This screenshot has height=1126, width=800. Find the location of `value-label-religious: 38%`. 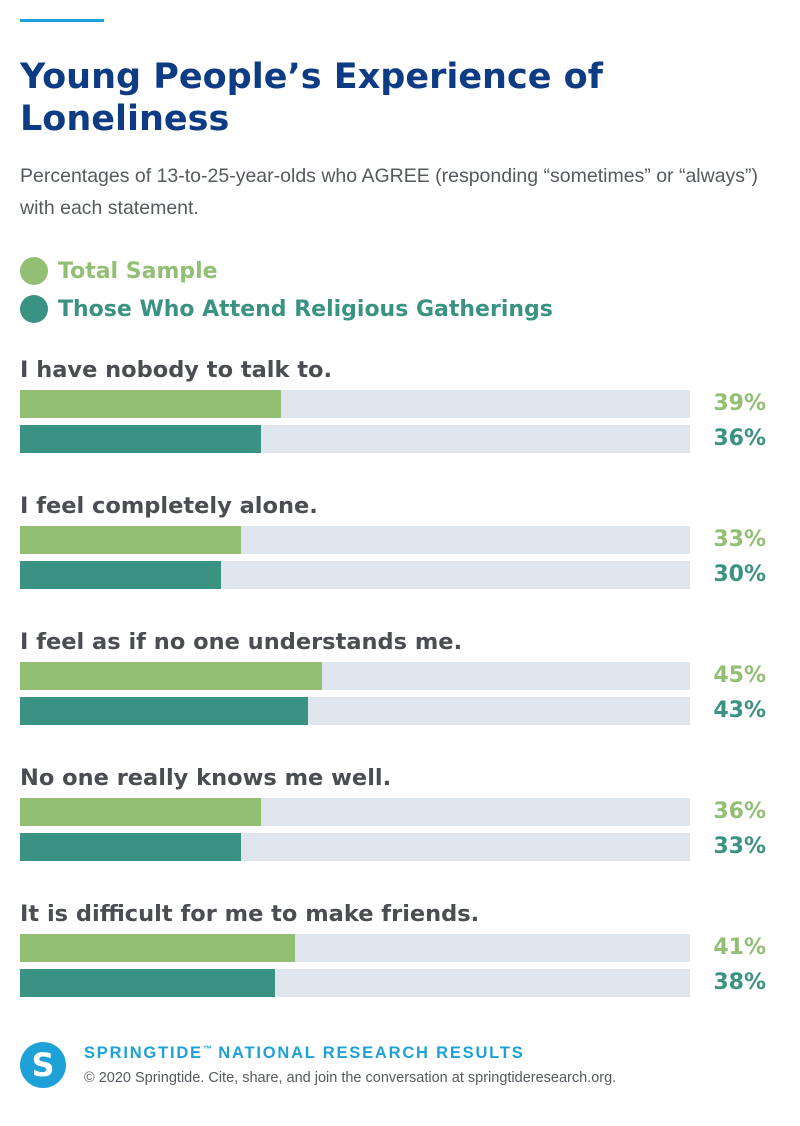

value-label-religious: 38% is located at coordinates (739, 982).